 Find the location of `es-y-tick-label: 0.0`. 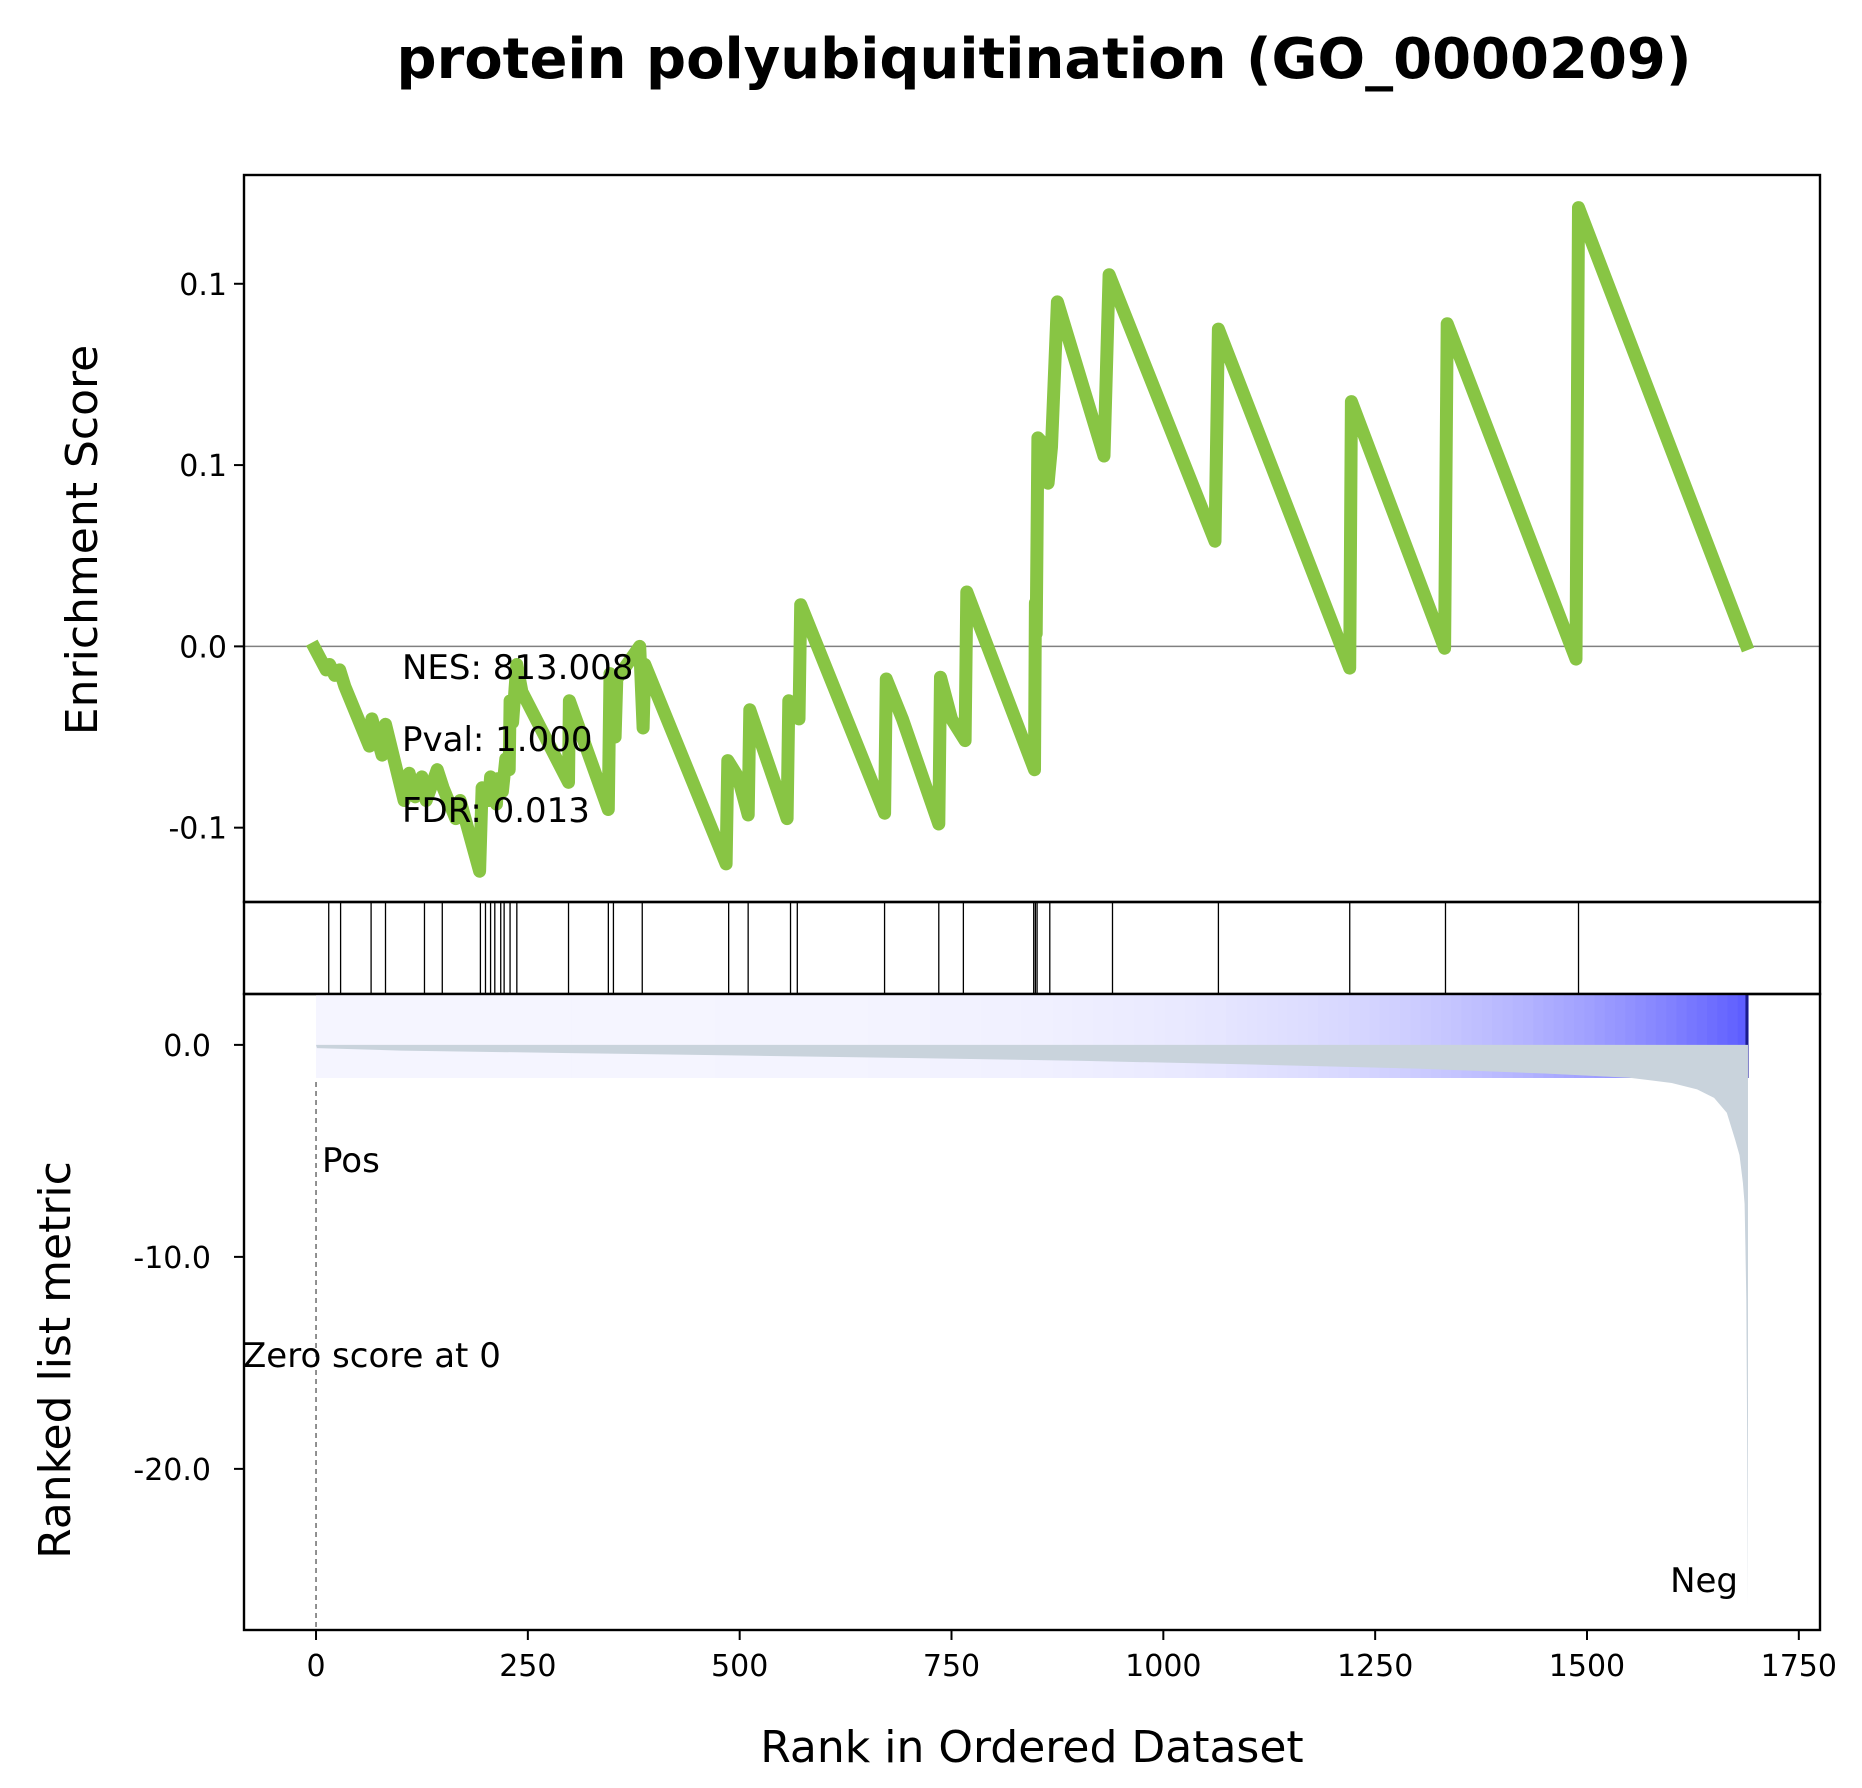

es-y-tick-label: 0.0 is located at coordinates (203, 647).